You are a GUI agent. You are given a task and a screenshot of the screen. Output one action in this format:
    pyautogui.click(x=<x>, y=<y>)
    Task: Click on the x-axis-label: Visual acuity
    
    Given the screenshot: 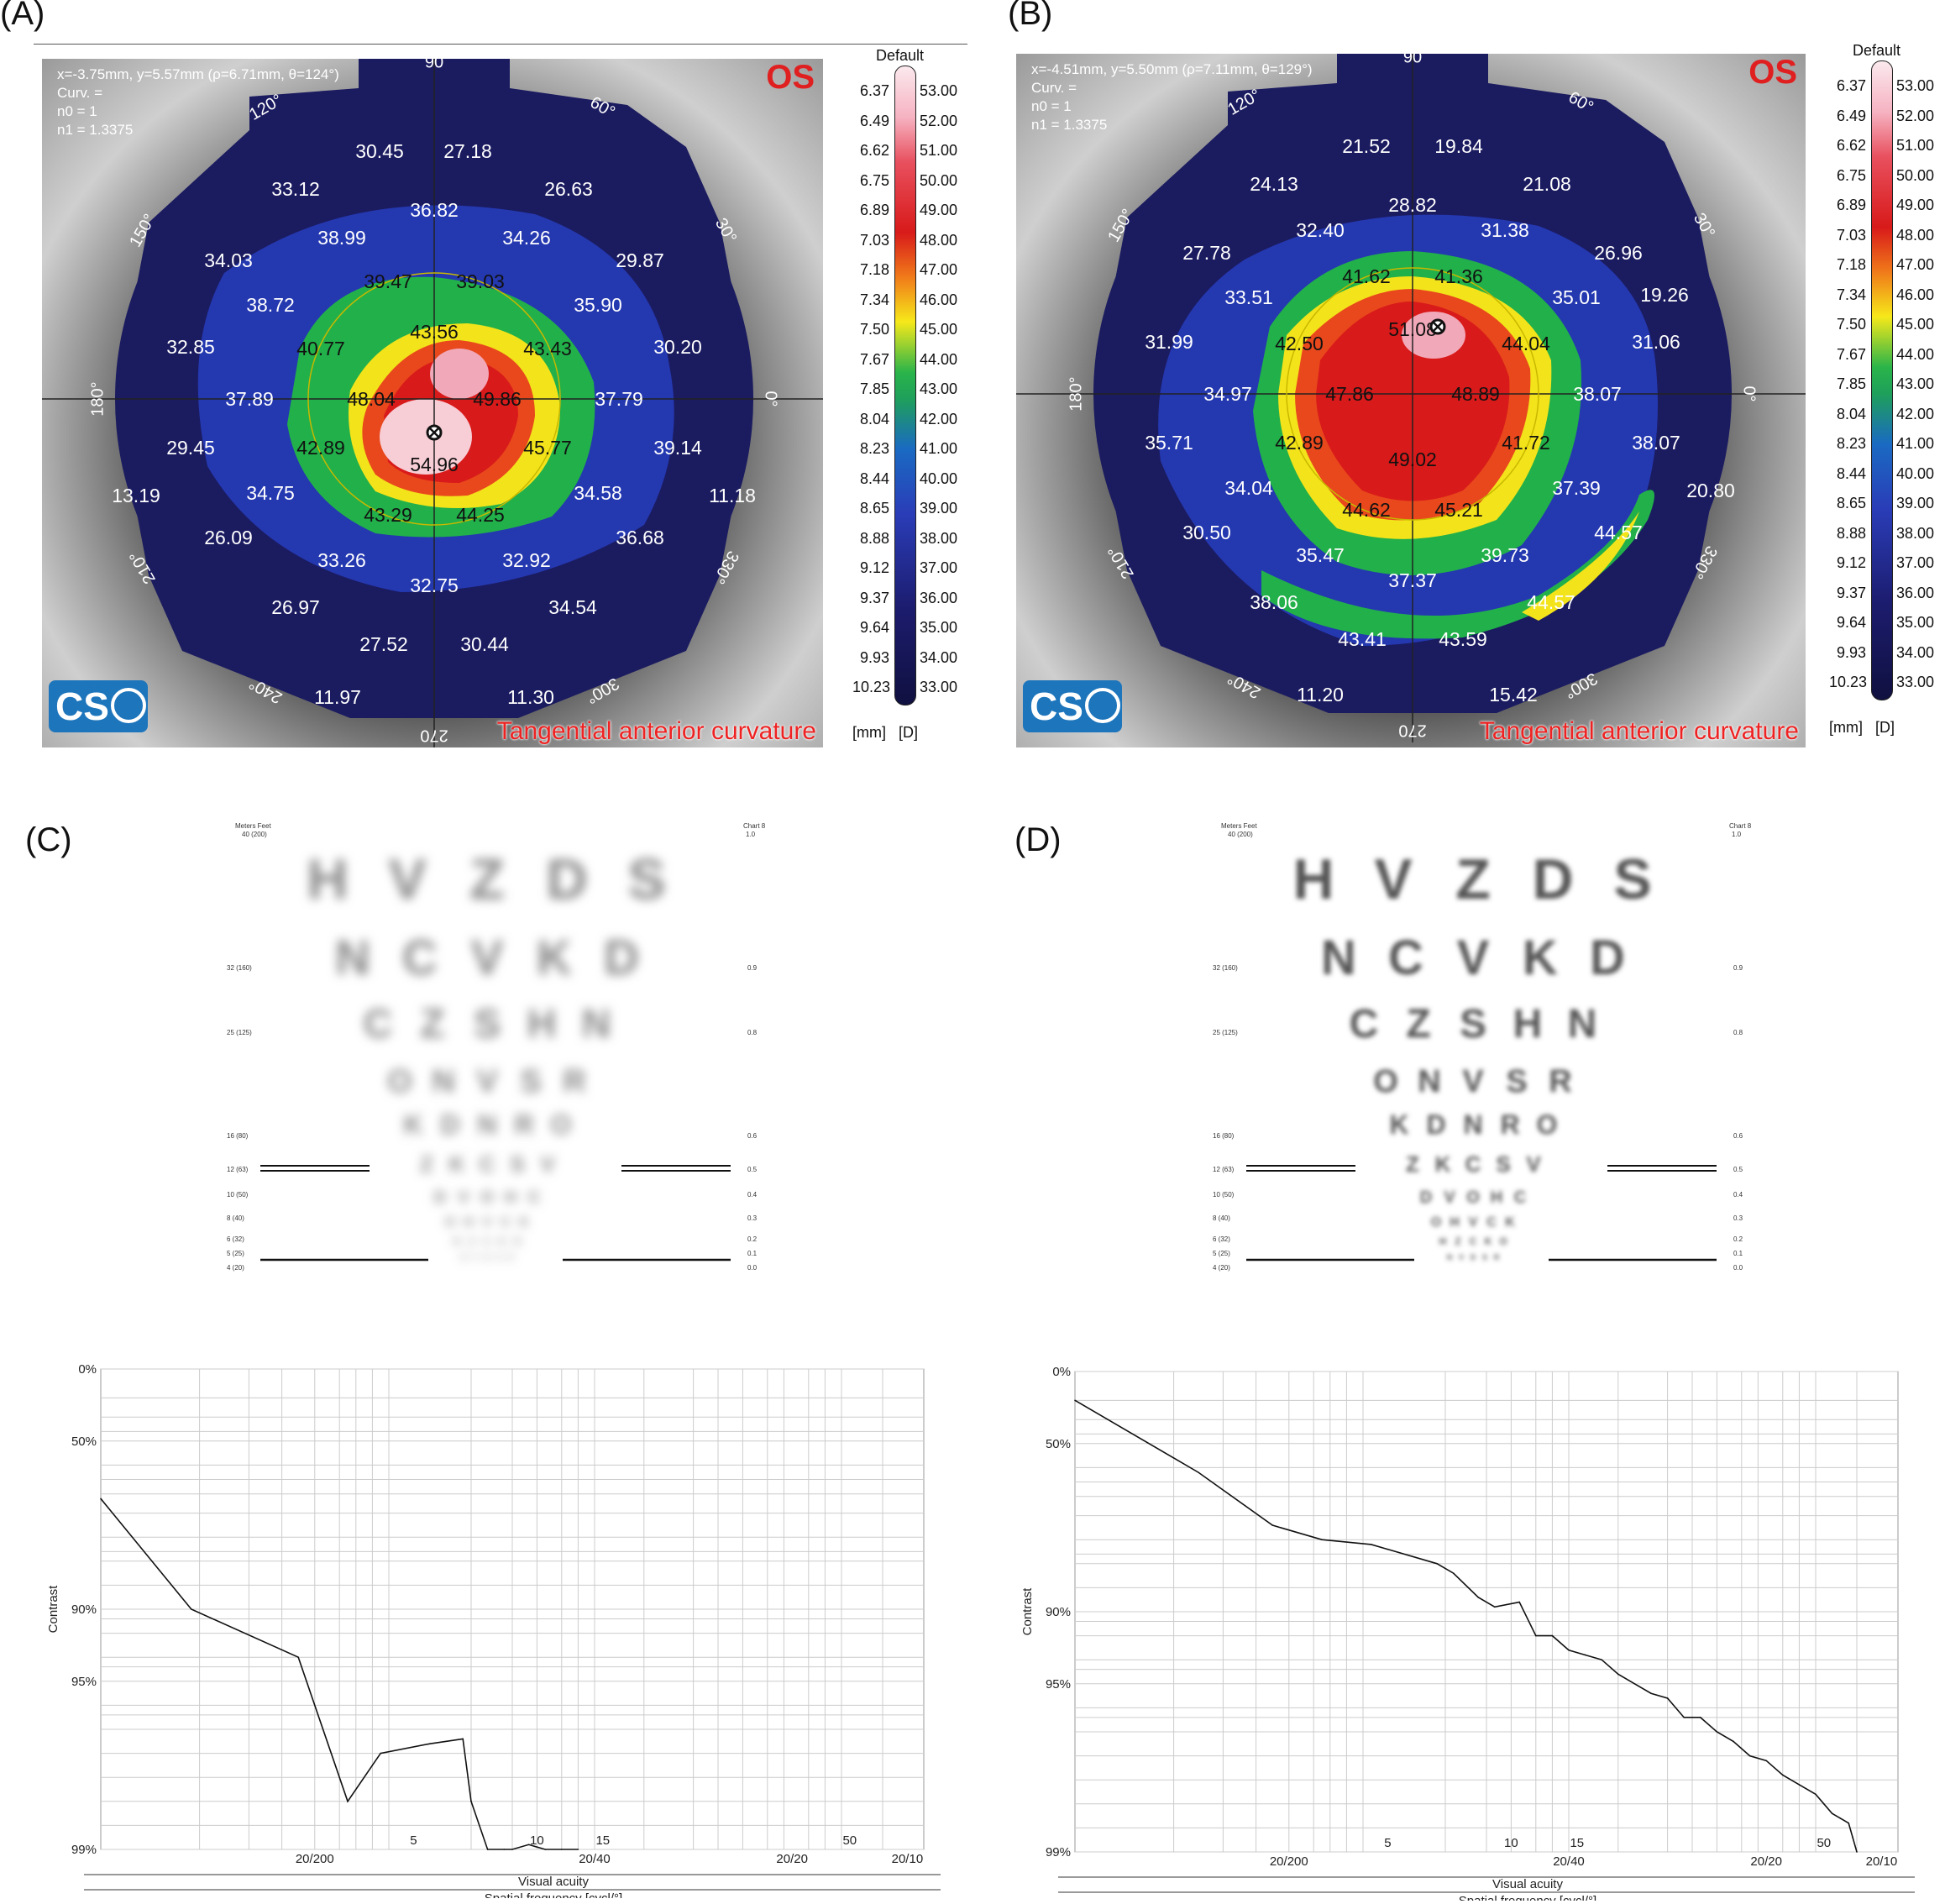 What is the action you would take?
    pyautogui.click(x=1527, y=1884)
    